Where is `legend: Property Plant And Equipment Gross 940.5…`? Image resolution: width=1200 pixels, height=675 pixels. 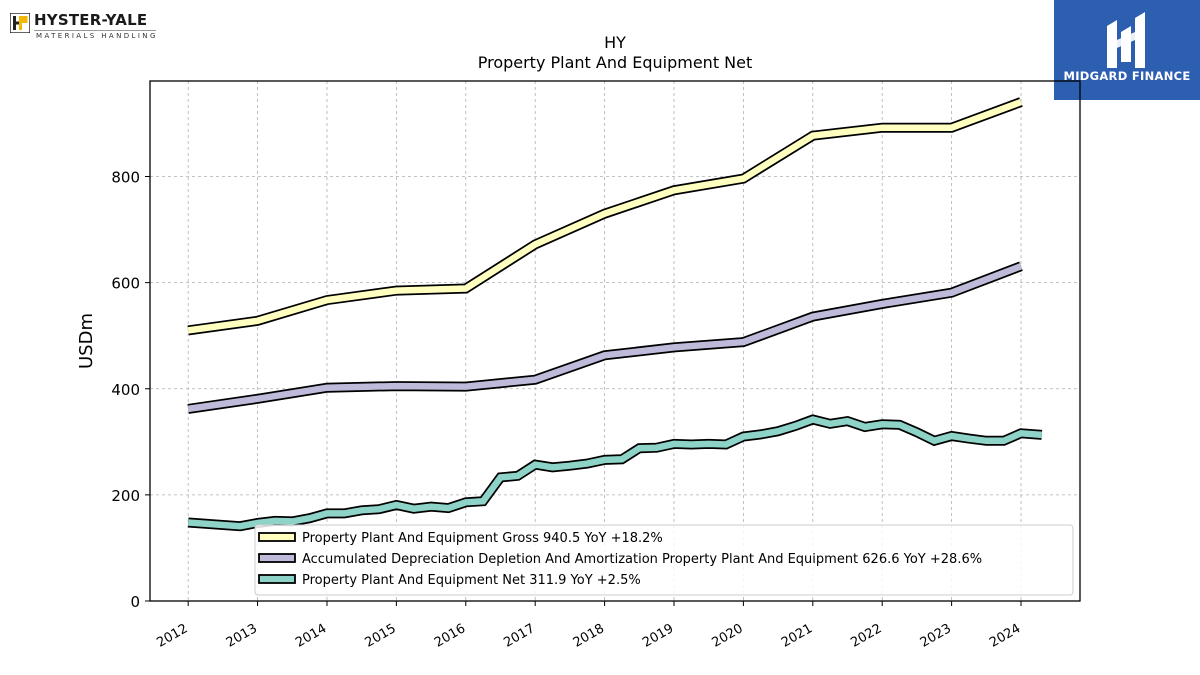
legend: Property Plant And Equipment Gross 940.5… is located at coordinates (664, 560).